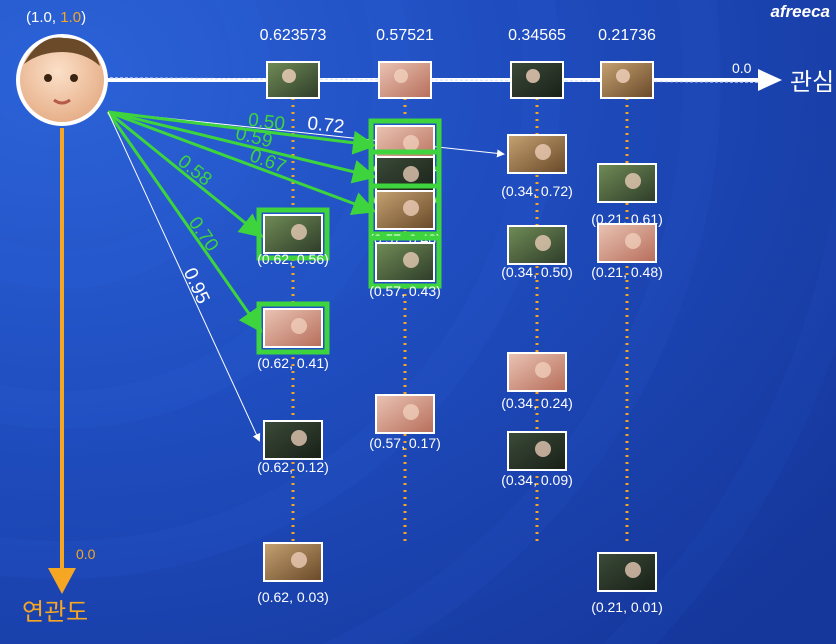 The width and height of the screenshot is (836, 644). What do you see at coordinates (62, 581) in the screenshot?
I see `relevance-axis-arrow-icon` at bounding box center [62, 581].